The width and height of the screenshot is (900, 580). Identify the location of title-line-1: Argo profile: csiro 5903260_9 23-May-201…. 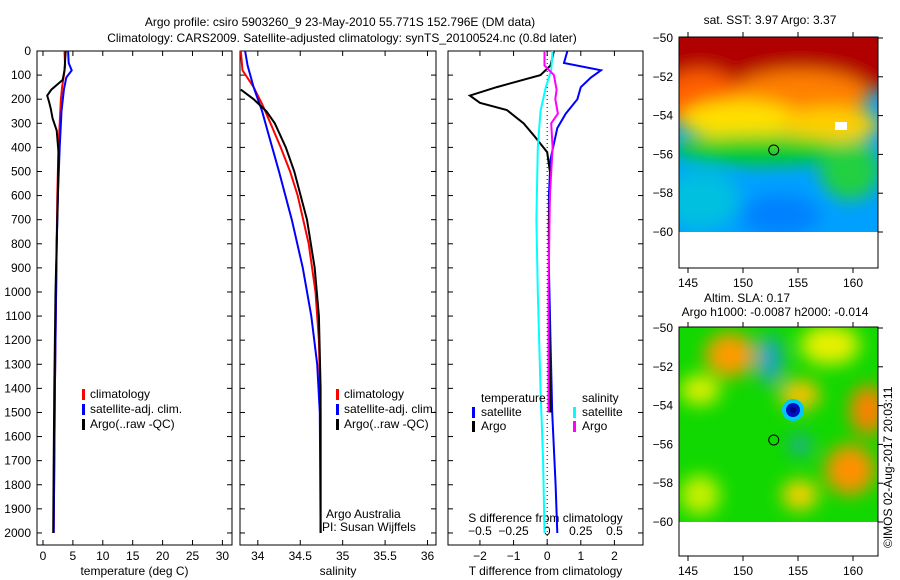
(340, 22).